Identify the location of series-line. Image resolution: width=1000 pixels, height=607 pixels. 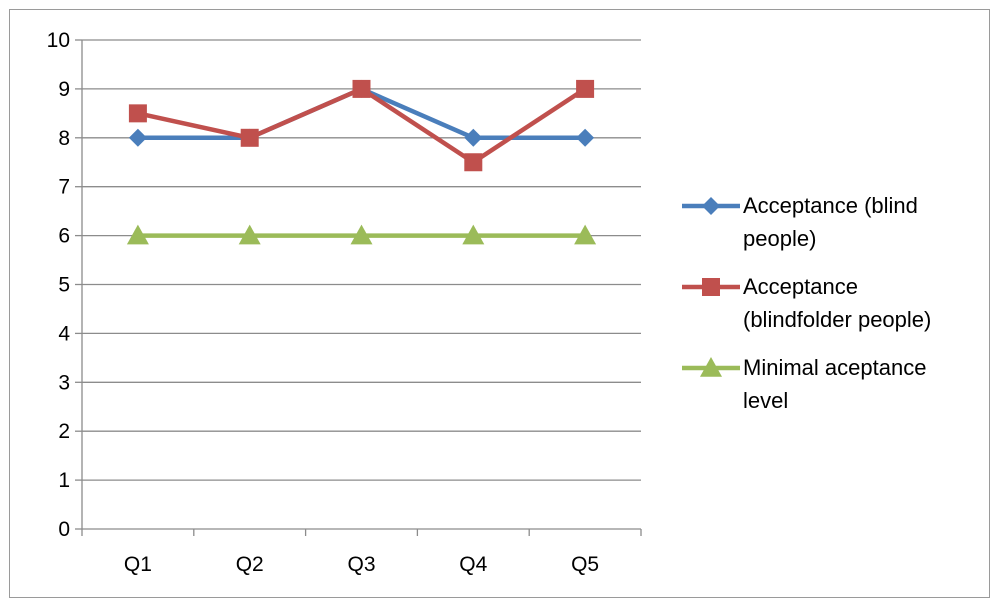
(362, 125).